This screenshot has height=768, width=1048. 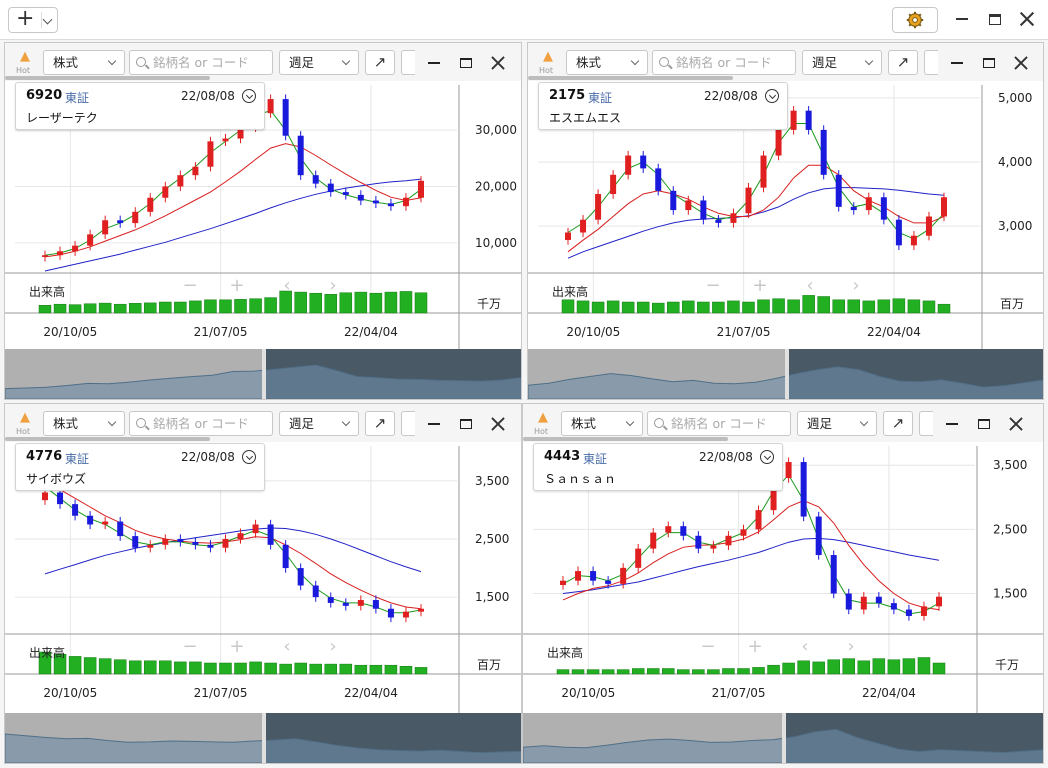 I want to click on minimize-button, so click(x=962, y=19).